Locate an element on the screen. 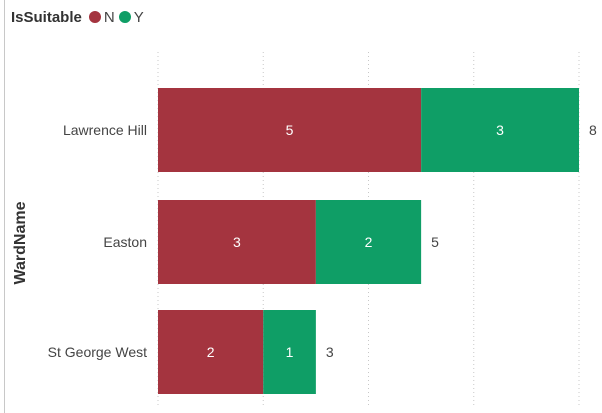  legend-label-y: Y is located at coordinates (138, 17).